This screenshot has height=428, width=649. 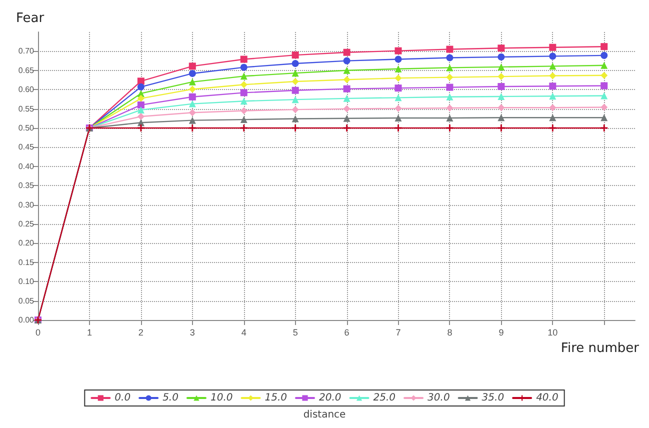 I want to click on y-tick-label: 0.05, so click(x=26, y=301).